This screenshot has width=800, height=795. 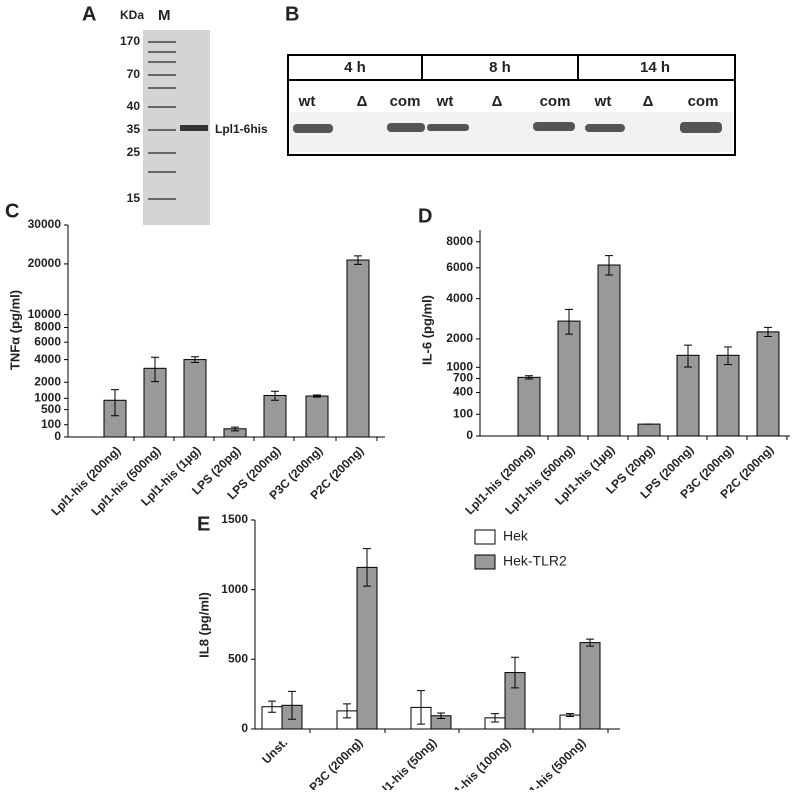 I want to click on panel-label: C, so click(x=12, y=211).